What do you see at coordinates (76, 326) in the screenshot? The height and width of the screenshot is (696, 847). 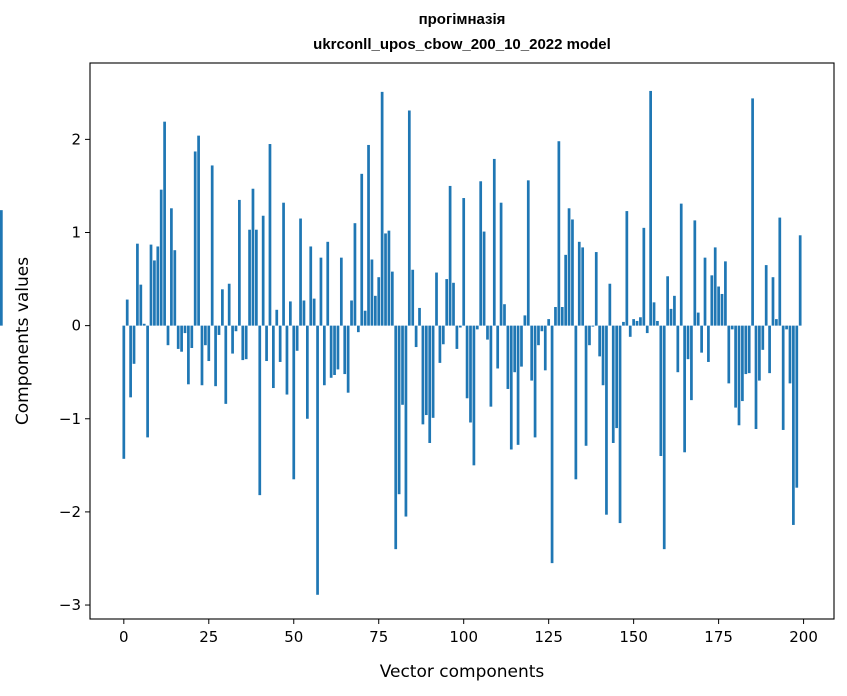 I see `y-tick-label: 0` at bounding box center [76, 326].